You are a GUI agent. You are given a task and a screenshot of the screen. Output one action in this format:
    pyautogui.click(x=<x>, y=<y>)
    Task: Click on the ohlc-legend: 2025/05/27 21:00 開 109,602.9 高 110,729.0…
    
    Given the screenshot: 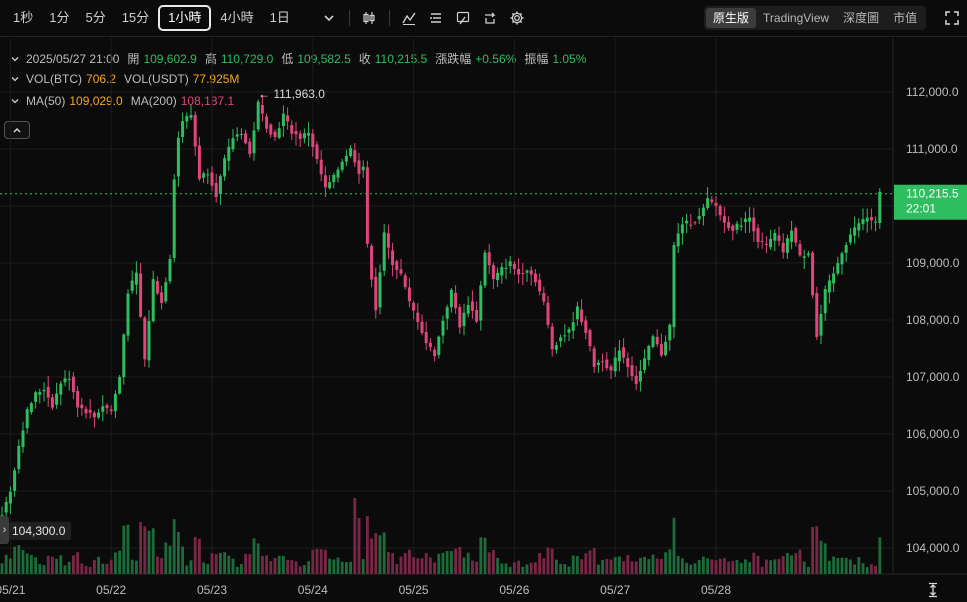 What is the action you would take?
    pyautogui.click(x=301, y=58)
    